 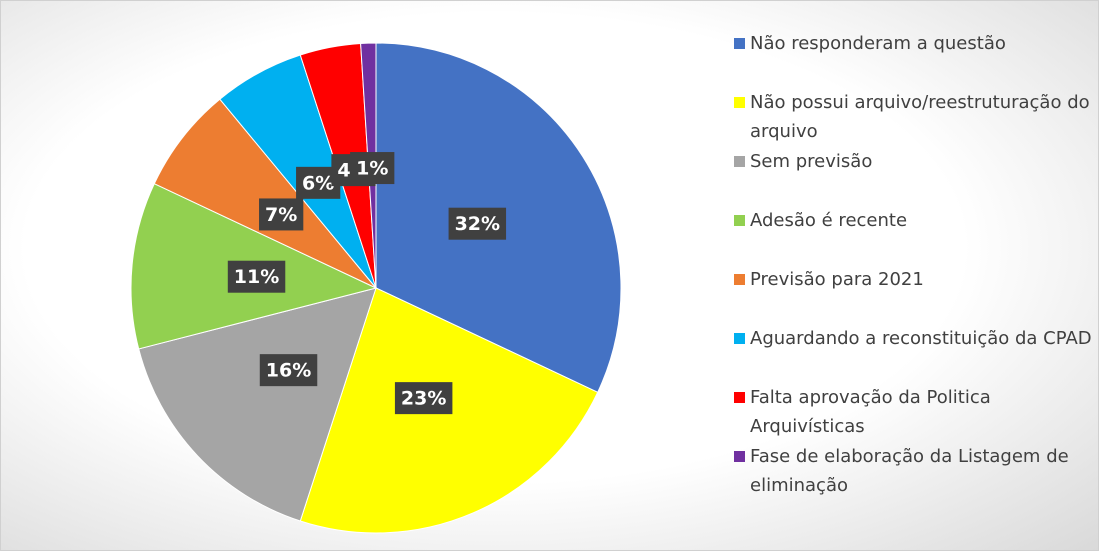 I want to click on data-label: 1%, so click(x=372, y=169).